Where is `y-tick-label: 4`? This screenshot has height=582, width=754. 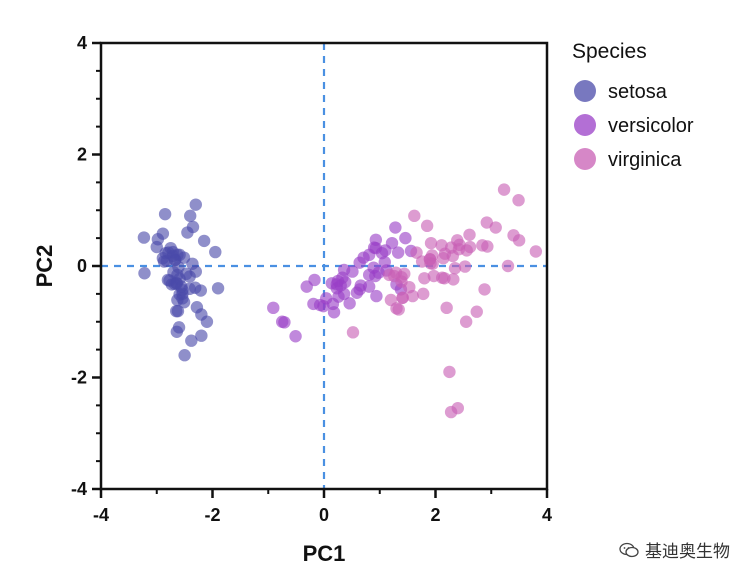 y-tick-label: 4 is located at coordinates (82, 43).